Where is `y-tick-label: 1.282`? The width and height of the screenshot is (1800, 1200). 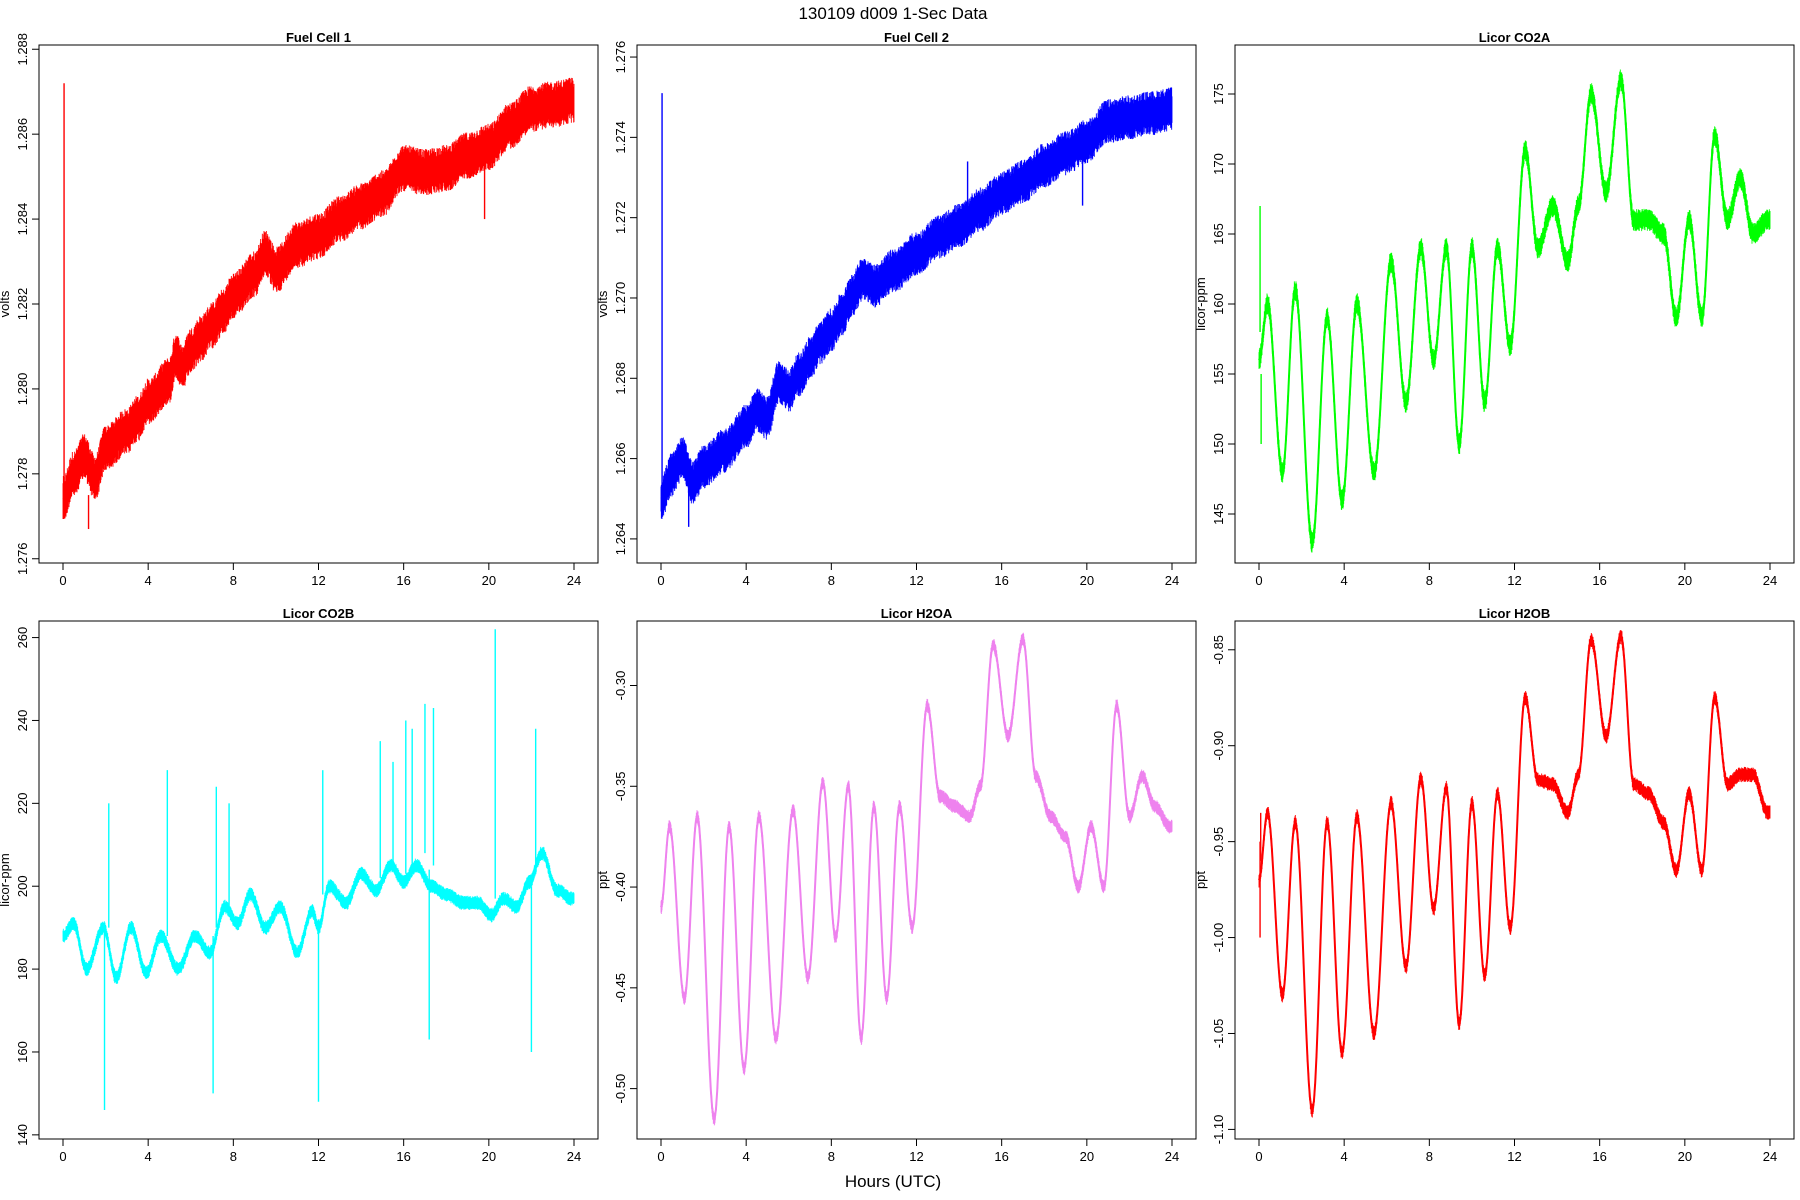 y-tick-label: 1.282 is located at coordinates (22, 304).